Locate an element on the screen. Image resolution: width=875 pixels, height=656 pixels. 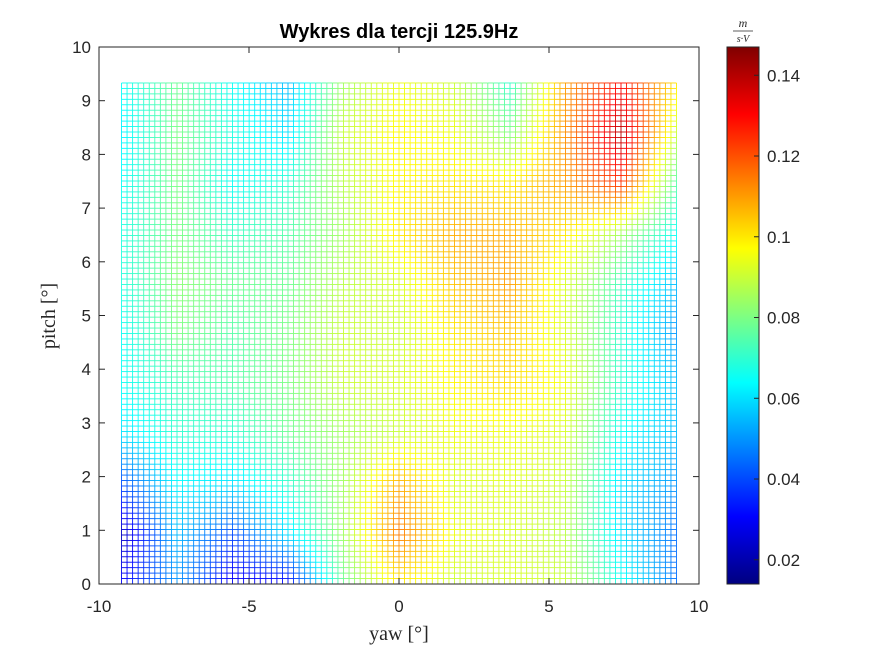
colorbar-ticks: 0.02 0.04 0.06 0.08 0.1 0.12 0.14 is located at coordinates (777, 318).